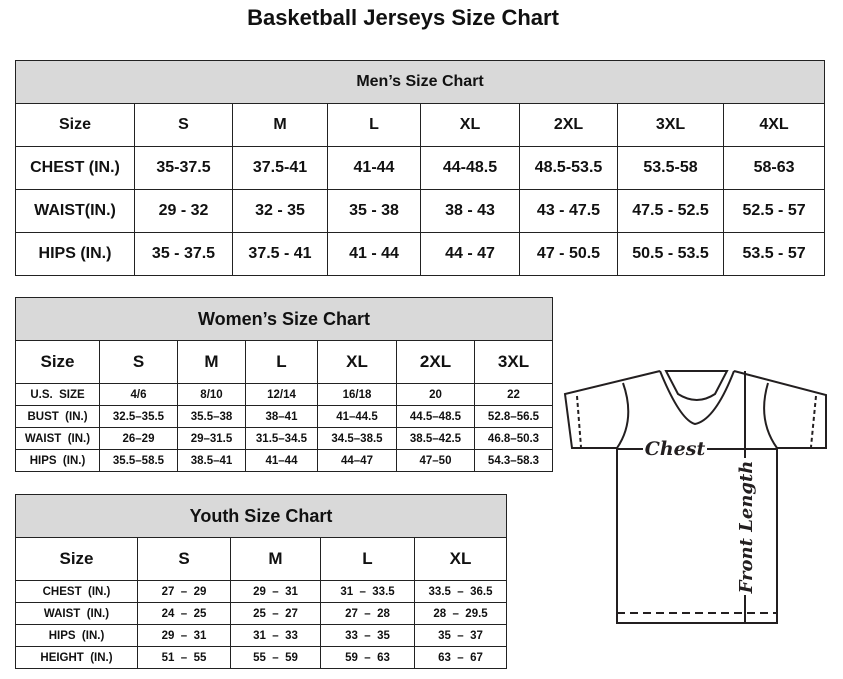  Describe the element at coordinates (280, 168) in the screenshot. I see `table-cell: 37.5-41` at that location.